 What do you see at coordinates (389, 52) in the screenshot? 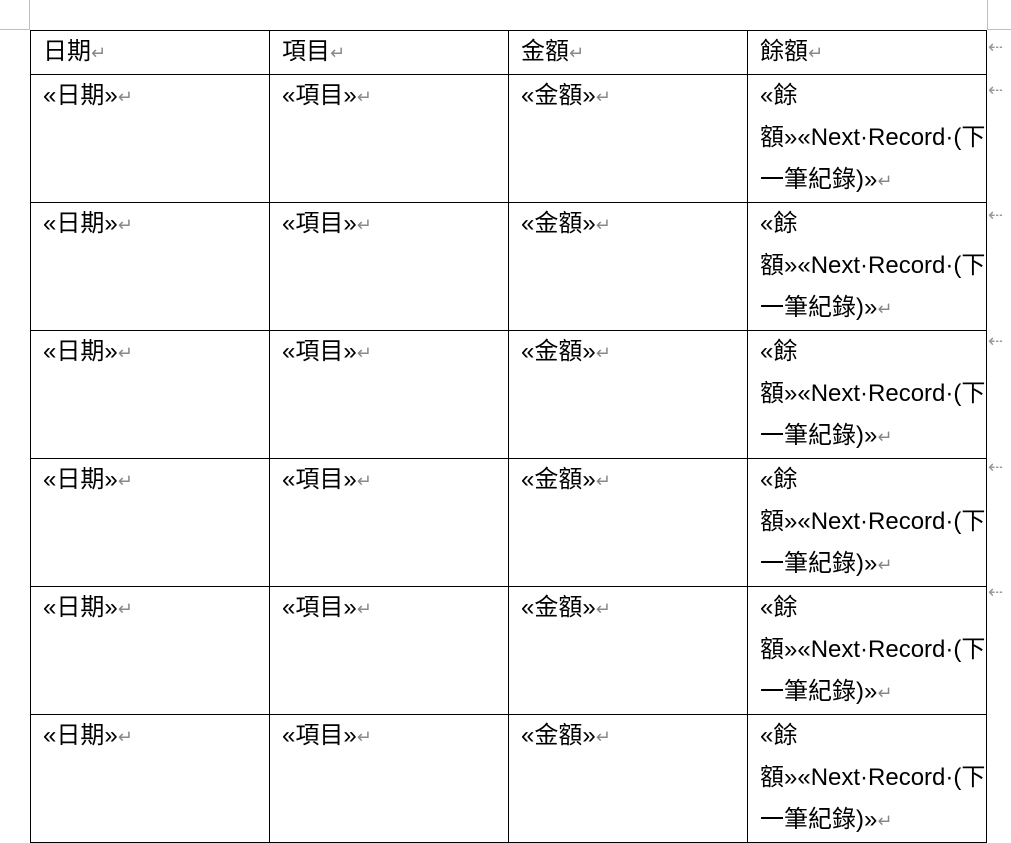
I see `header-cell: 項目↵` at bounding box center [389, 52].